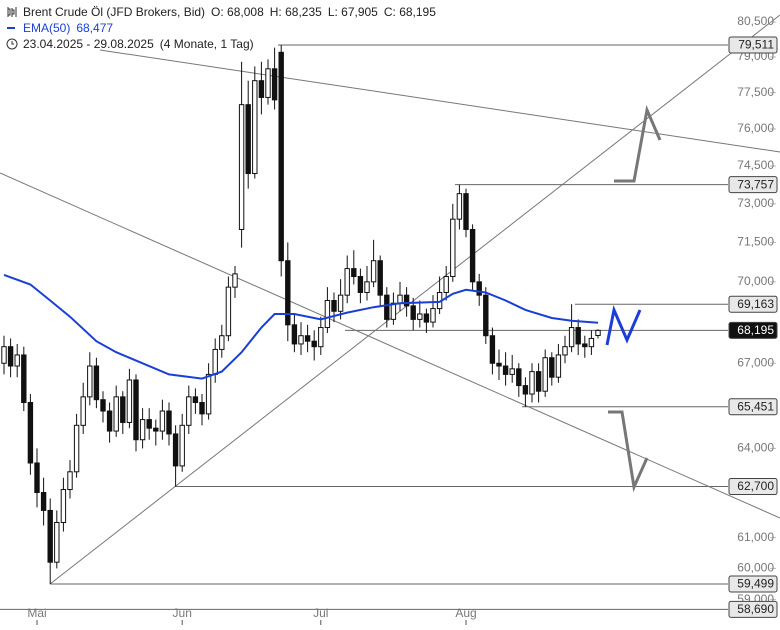 This screenshot has height=630, width=780. Describe the element at coordinates (623, 325) in the screenshot. I see `scenario-n` at that location.